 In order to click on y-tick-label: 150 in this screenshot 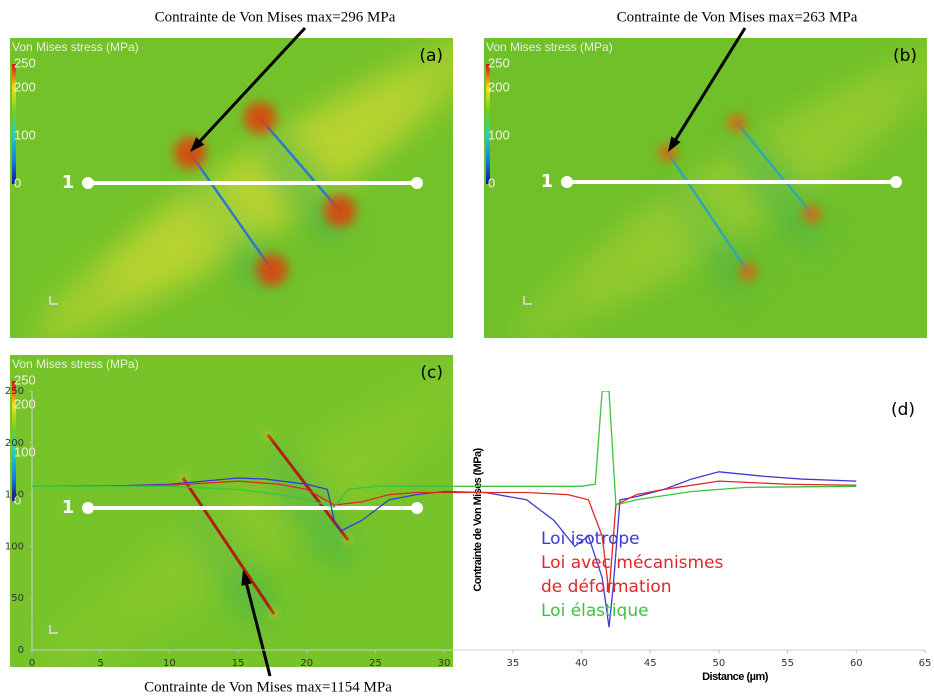, I will do `click(14, 495)`.